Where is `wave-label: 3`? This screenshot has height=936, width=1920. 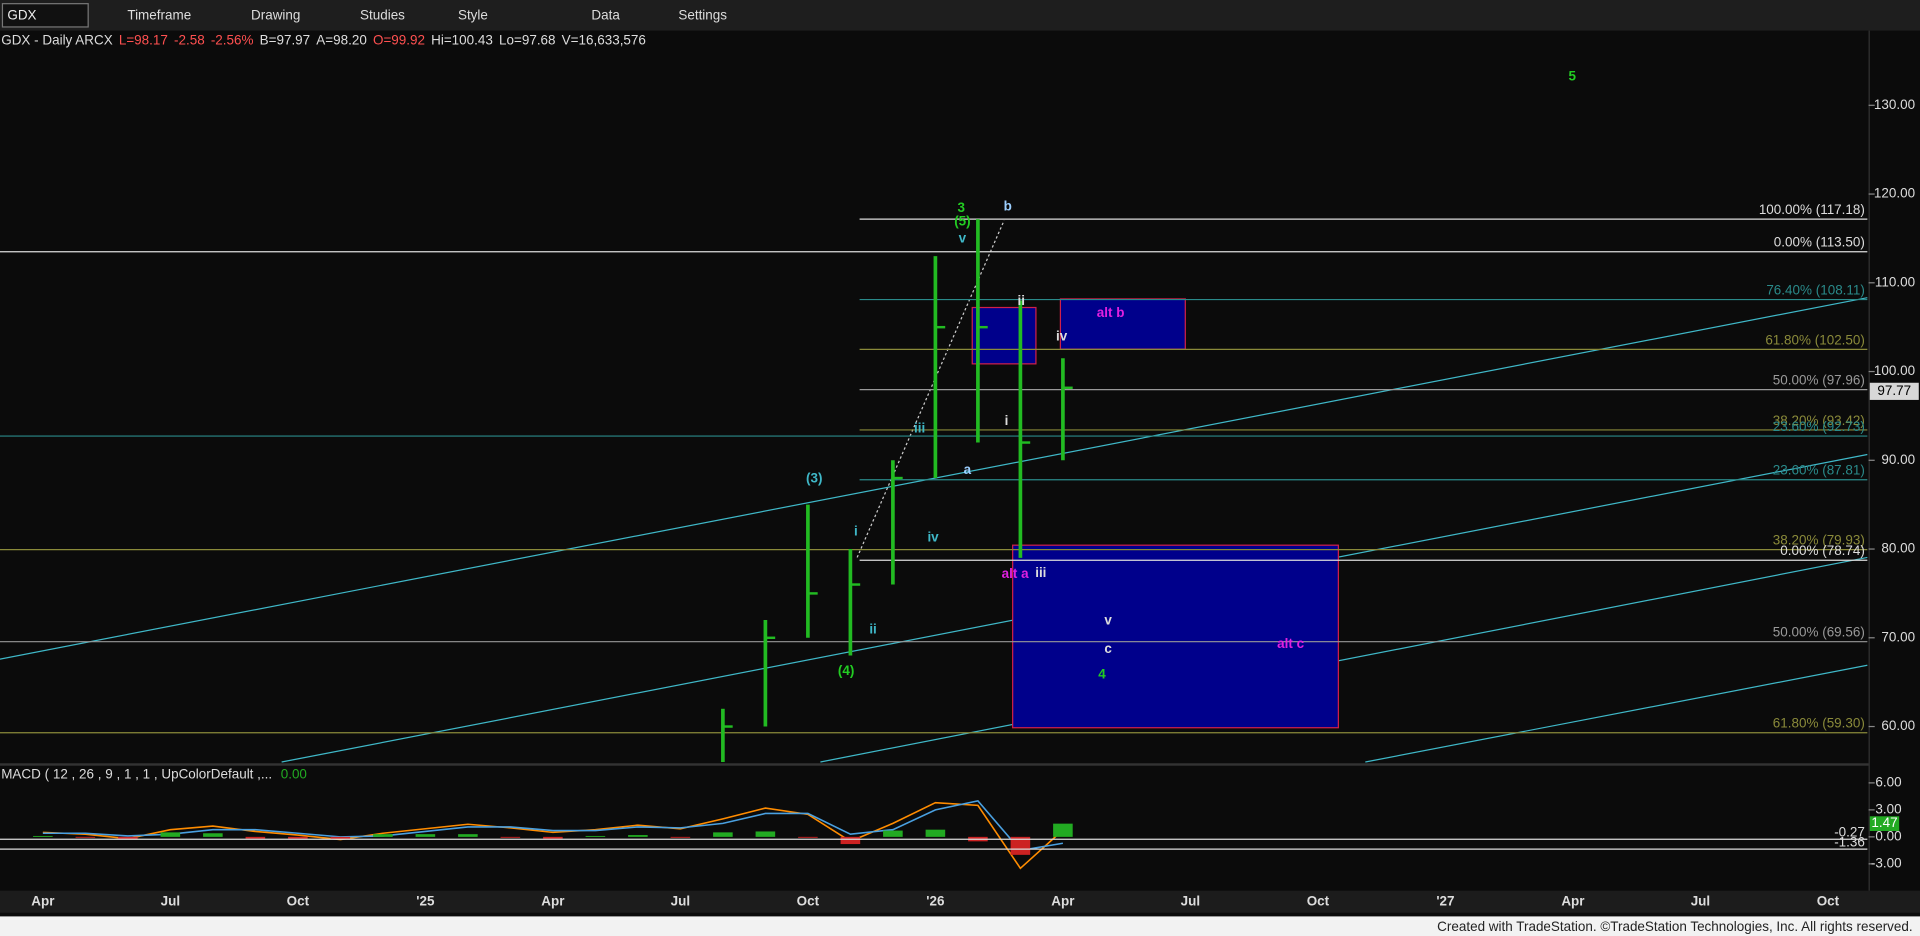 wave-label: 3 is located at coordinates (960, 207).